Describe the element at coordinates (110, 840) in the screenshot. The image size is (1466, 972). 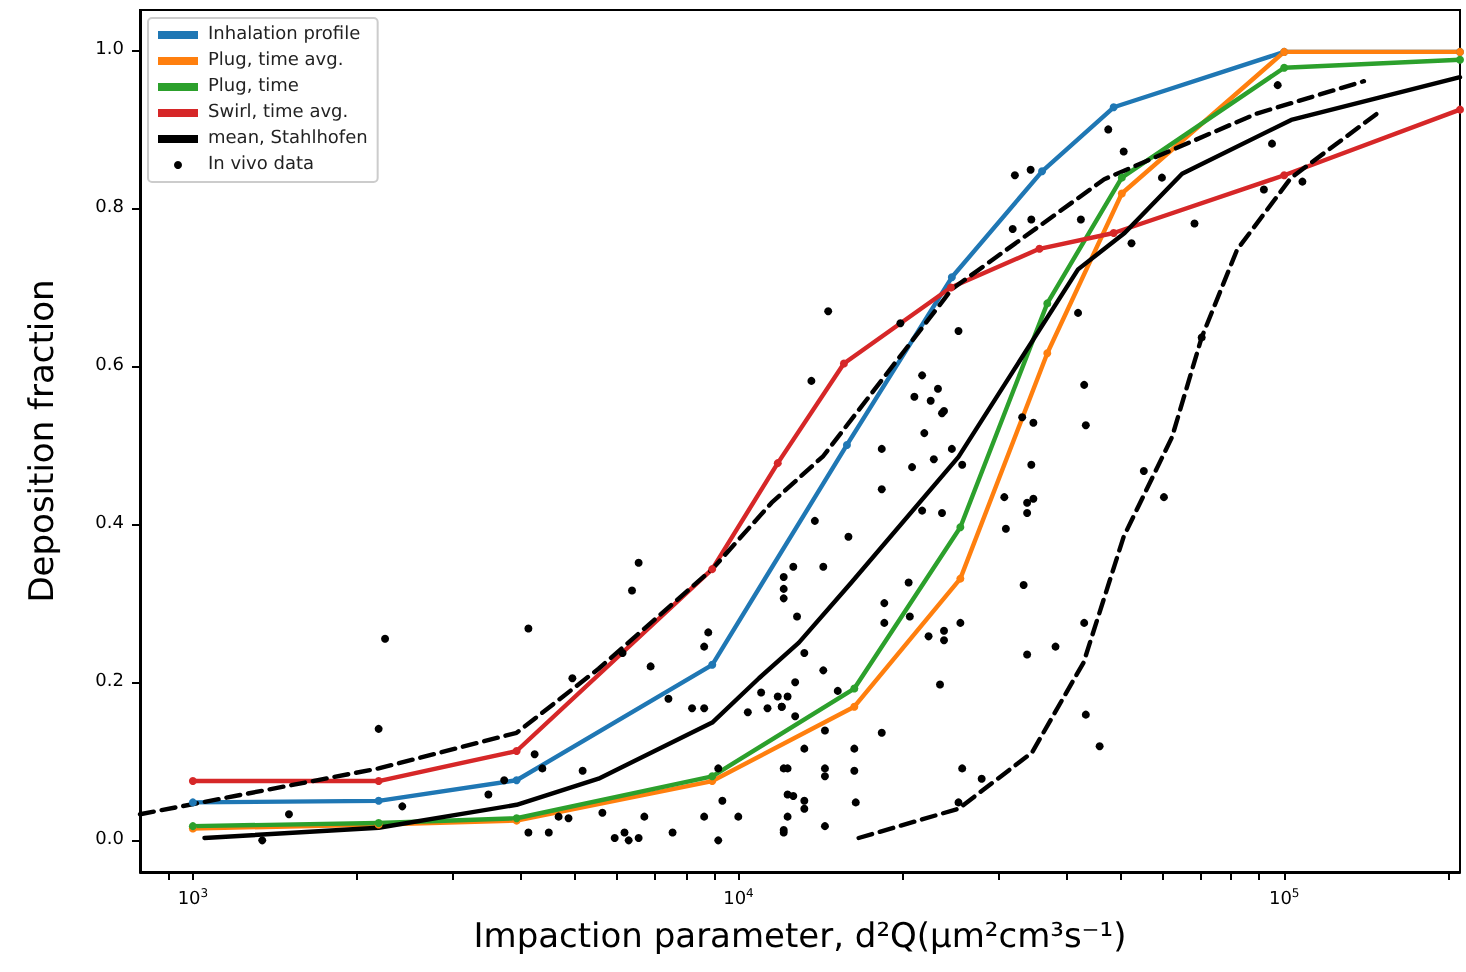
I see `y-tick-label: 0.0` at that location.